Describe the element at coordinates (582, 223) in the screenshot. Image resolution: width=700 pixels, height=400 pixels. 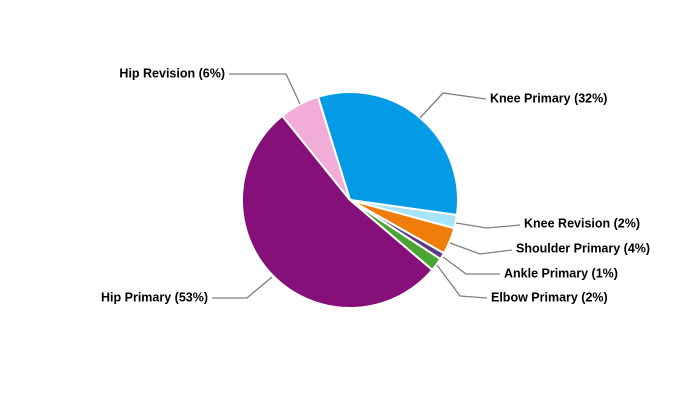
I see `slice-label-knee-revision: Knee Revision (2%)` at that location.